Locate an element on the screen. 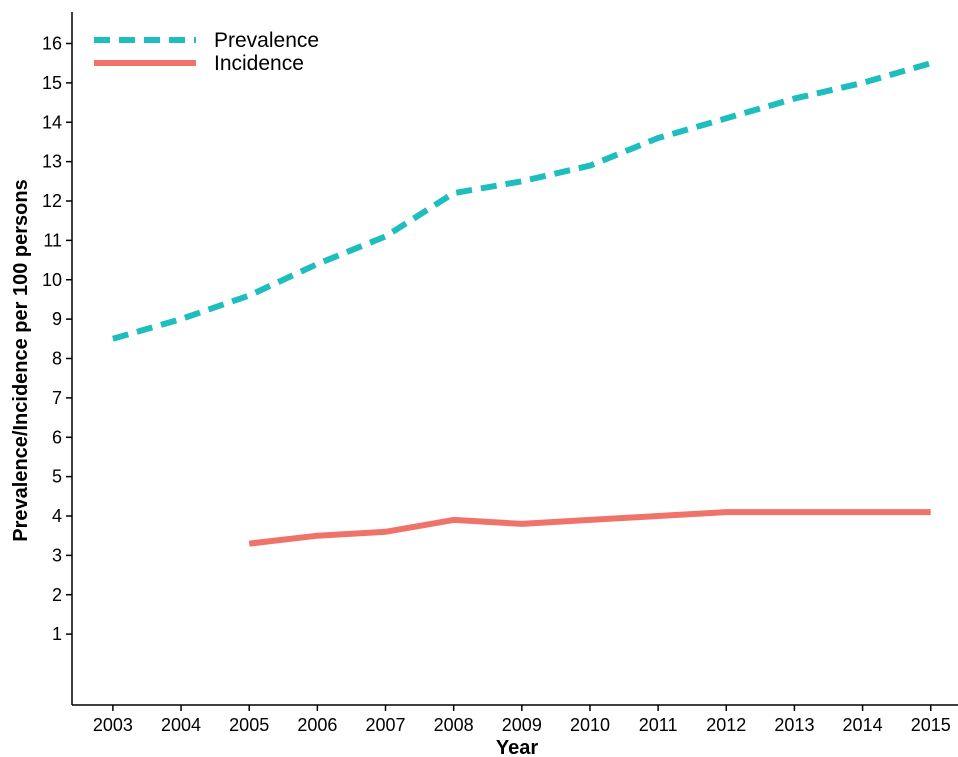  y-tick-label: 8 is located at coordinates (57, 359).